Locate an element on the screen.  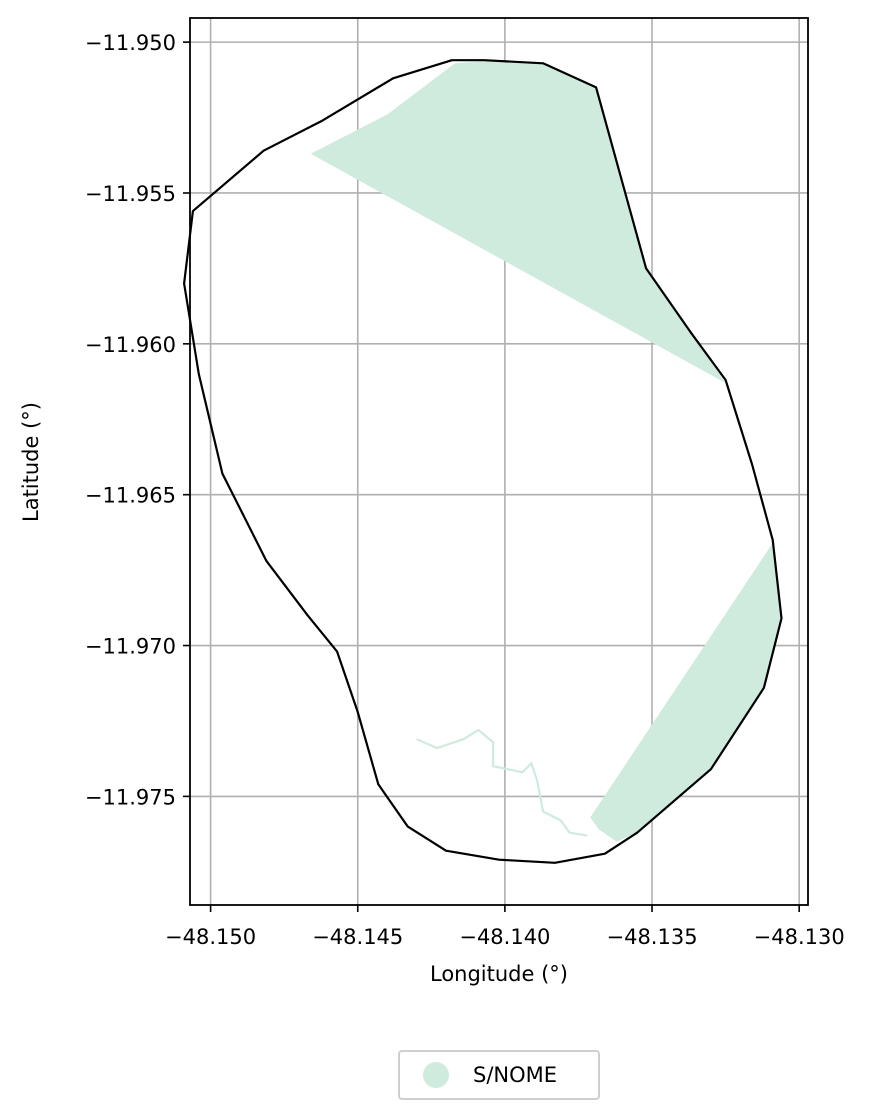
legend: S/NOME is located at coordinates (499, 1075).